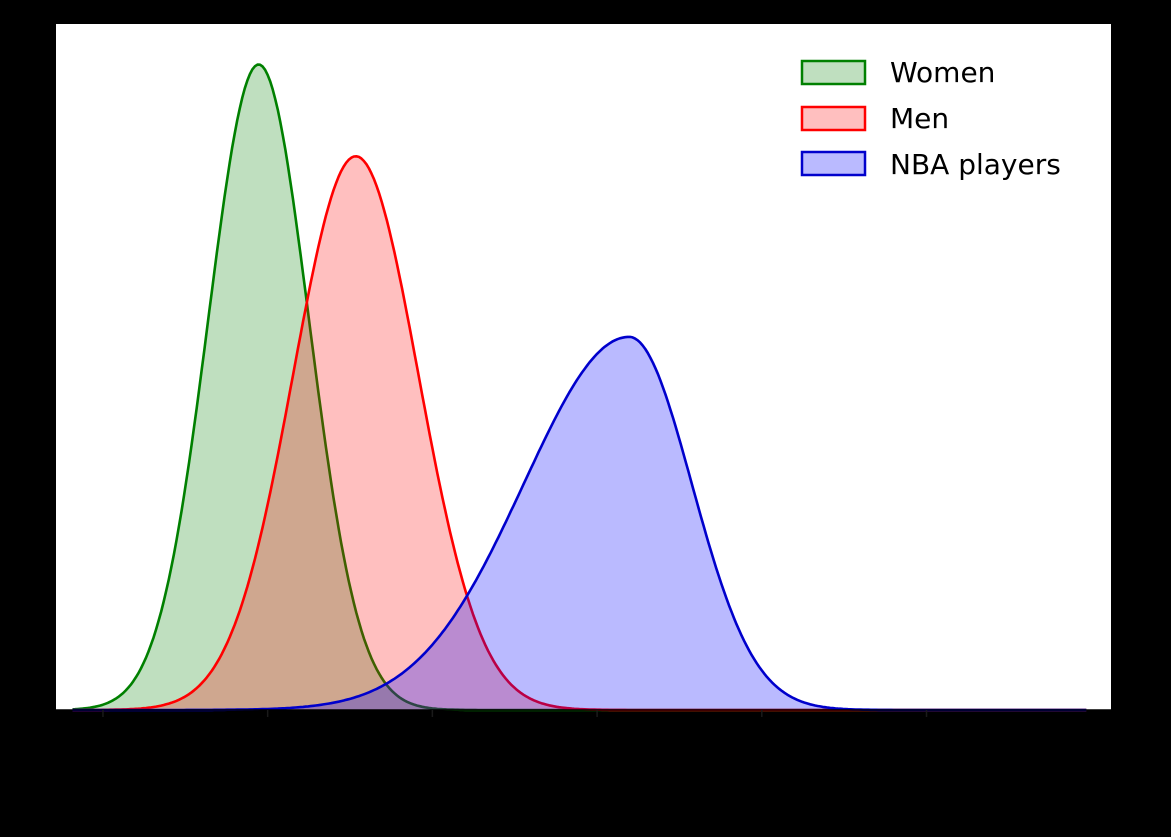 This screenshot has height=837, width=1171. I want to click on legend-item-nba-players: NBA players, so click(930, 164).